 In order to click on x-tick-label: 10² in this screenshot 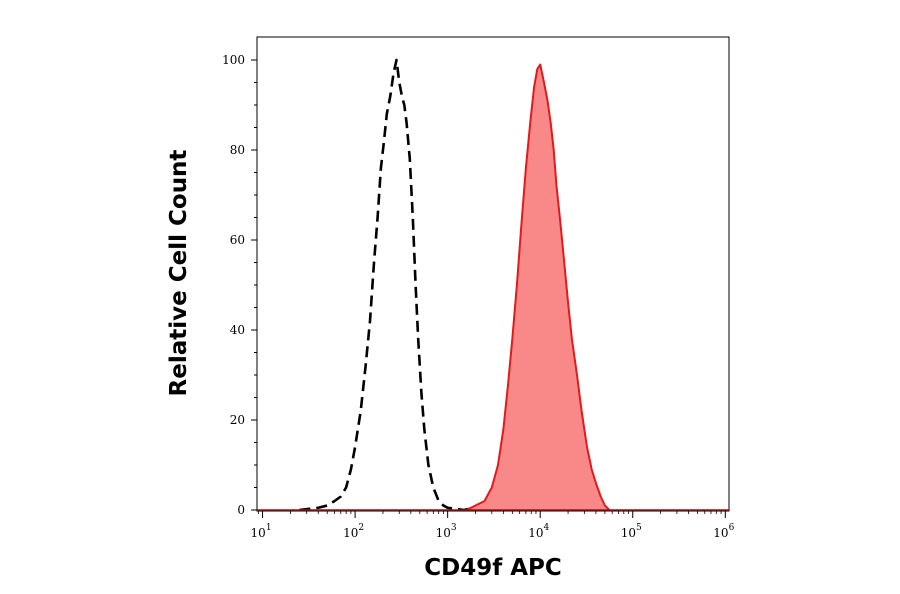, I will do `click(353, 531)`.